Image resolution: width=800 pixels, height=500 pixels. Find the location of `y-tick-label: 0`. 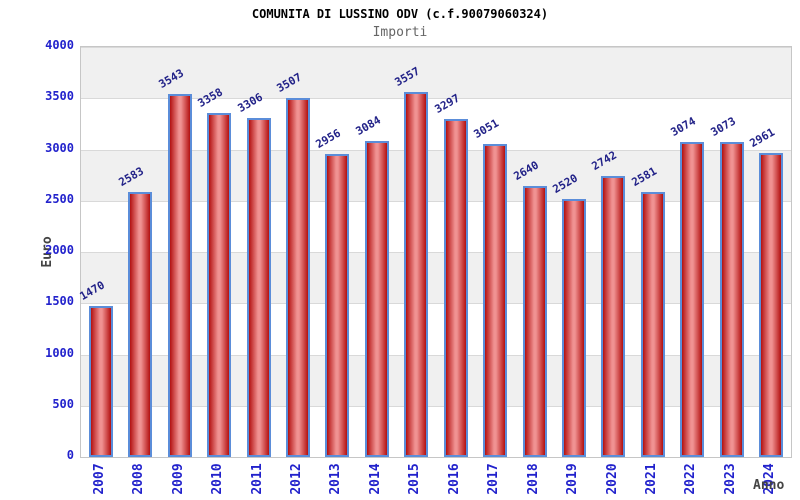

y-tick-label: 0 is located at coordinates (70, 455).